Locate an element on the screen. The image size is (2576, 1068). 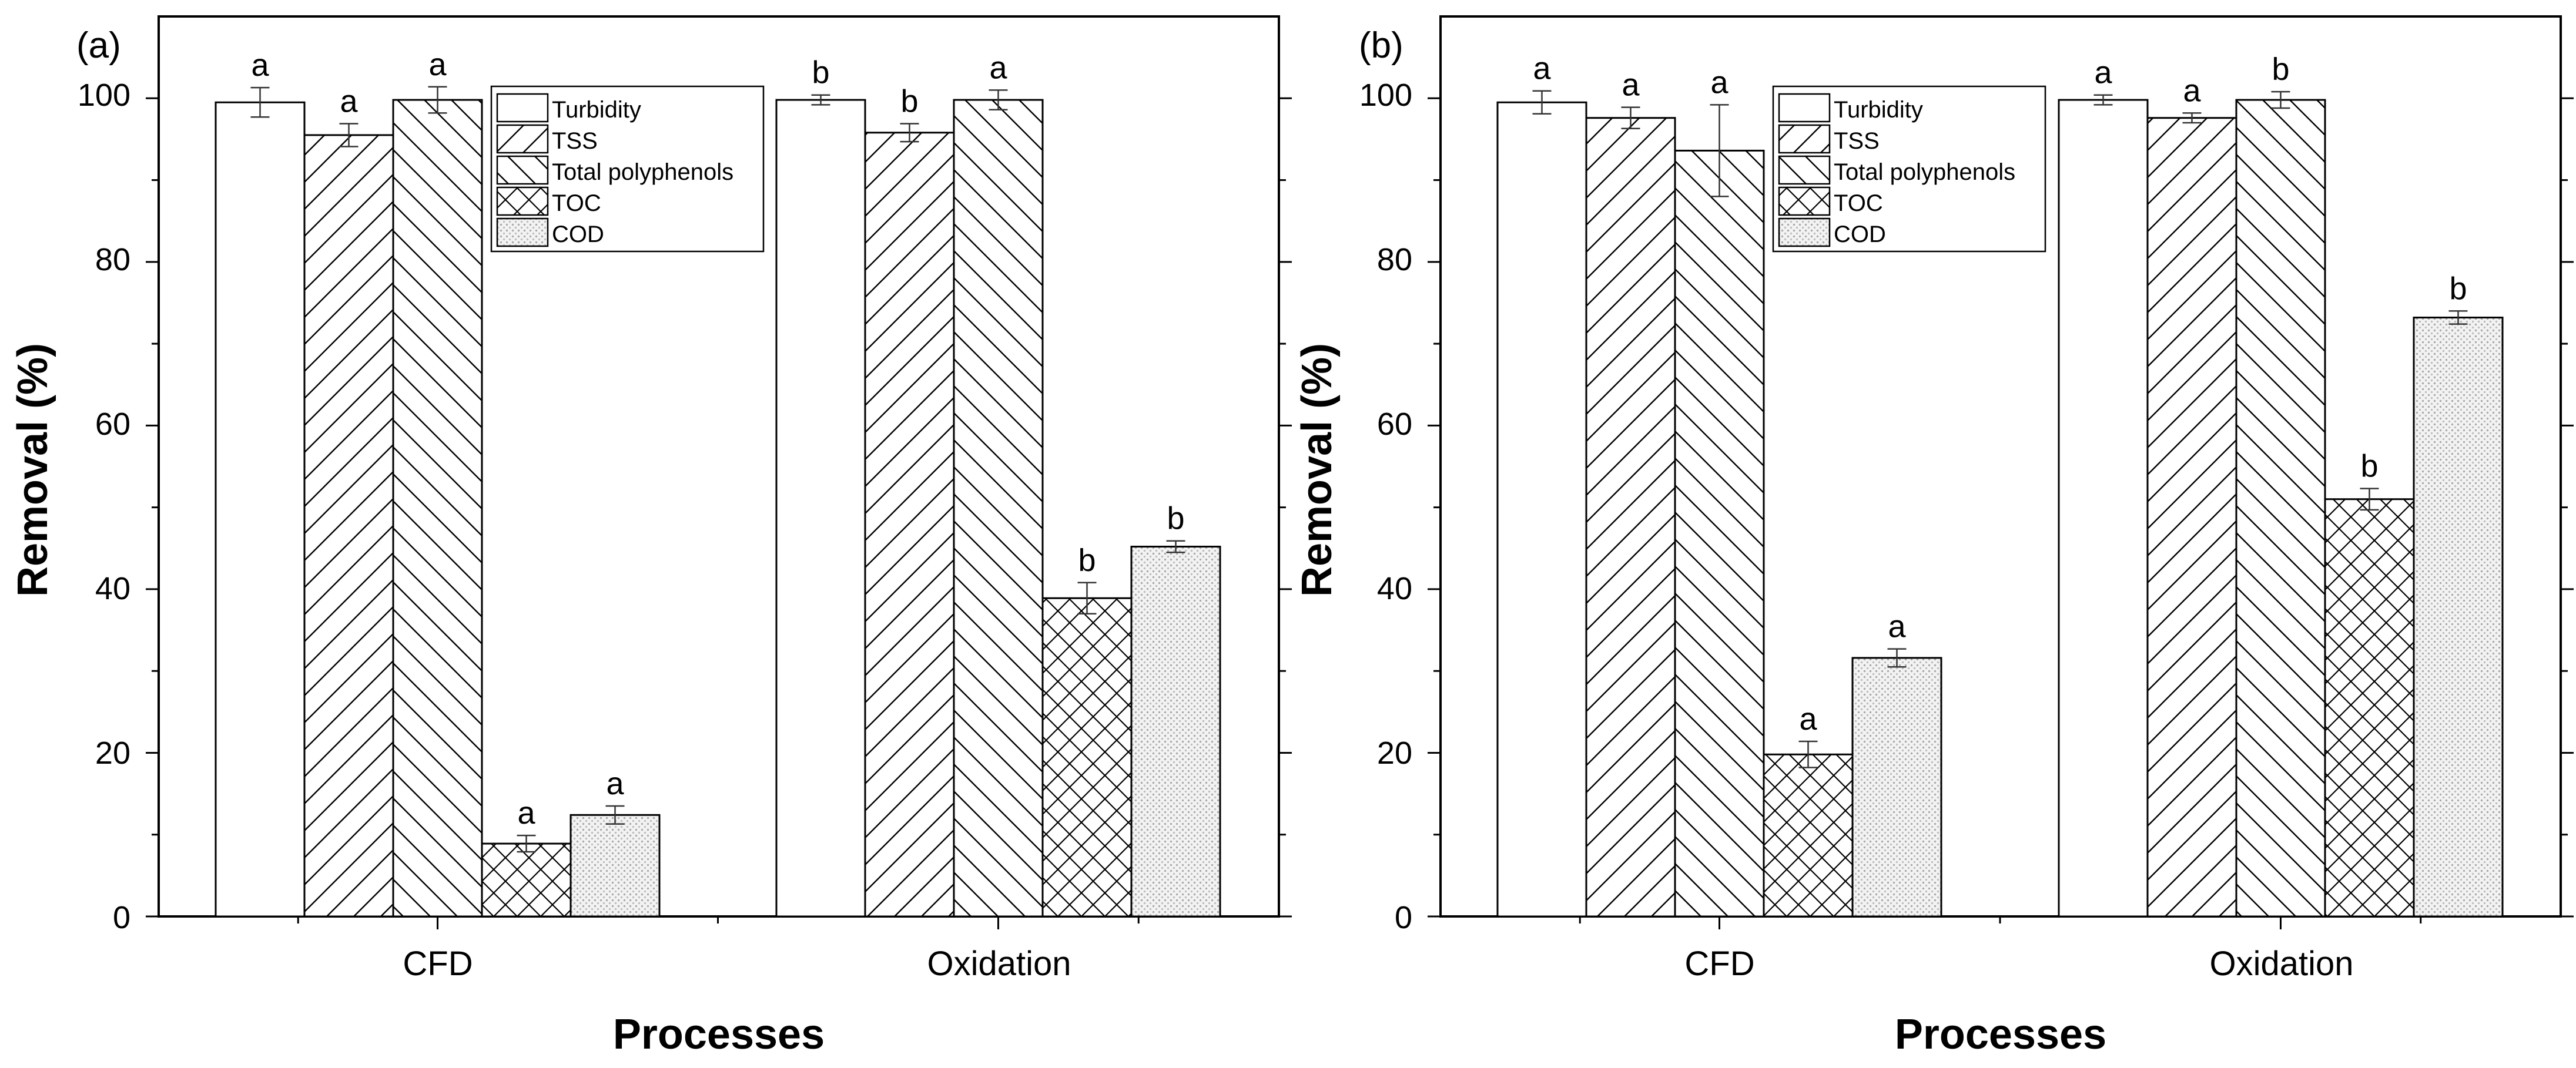
panel-b-y-tick-label: 60 is located at coordinates (1394, 425).